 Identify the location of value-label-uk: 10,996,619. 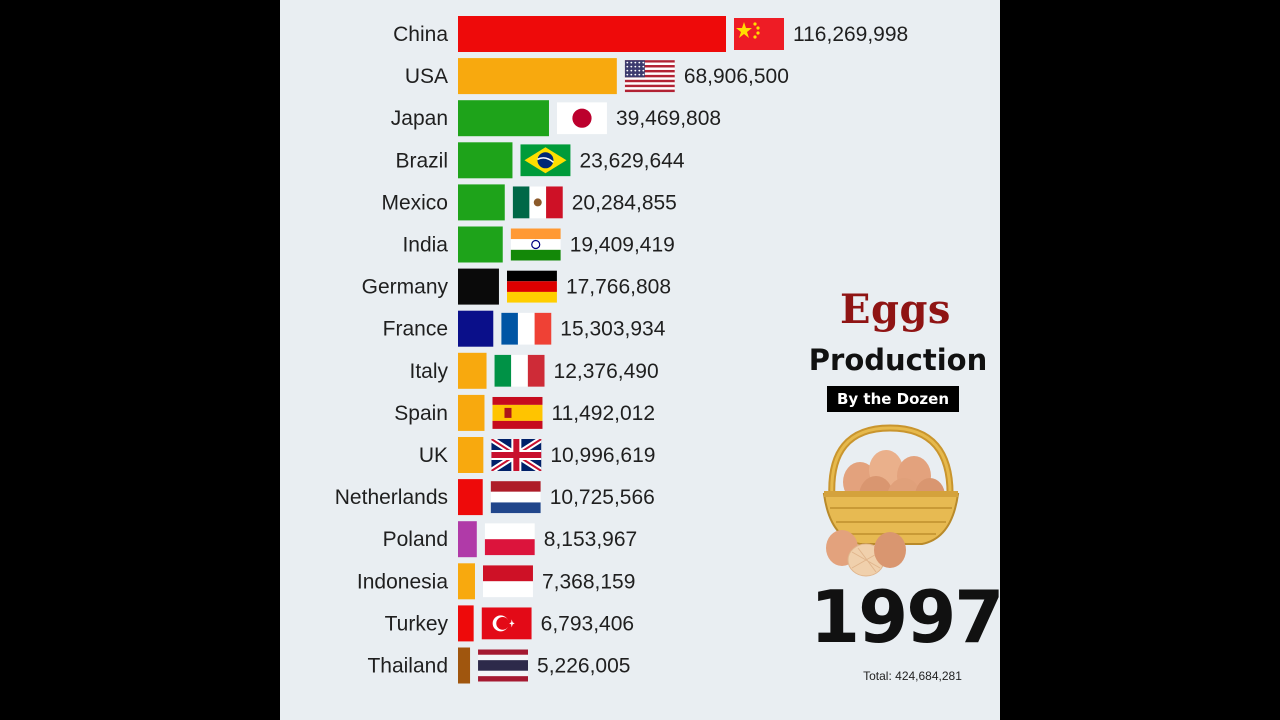
(602, 455).